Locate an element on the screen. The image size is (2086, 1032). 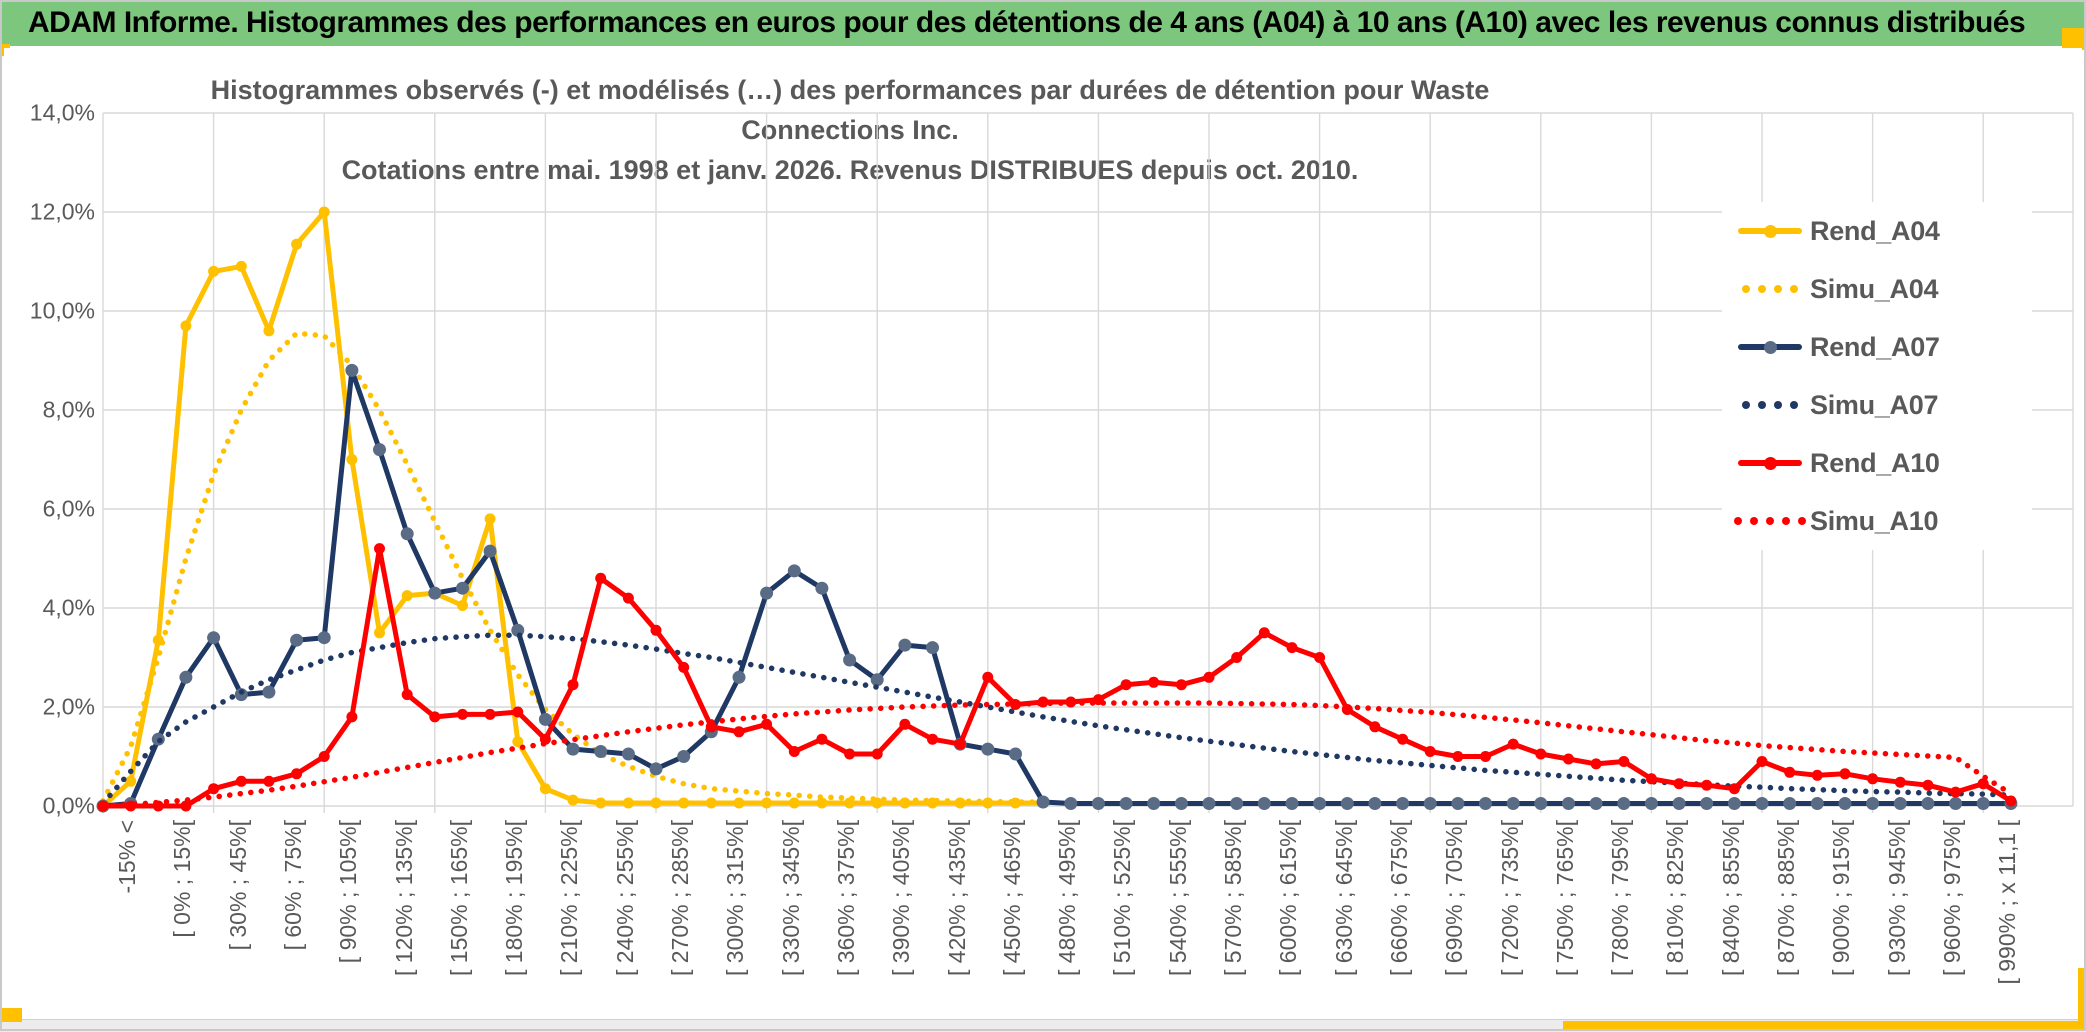
x-axis-label: [ 720% ; 735%[ is located at coordinates (1509, 898).